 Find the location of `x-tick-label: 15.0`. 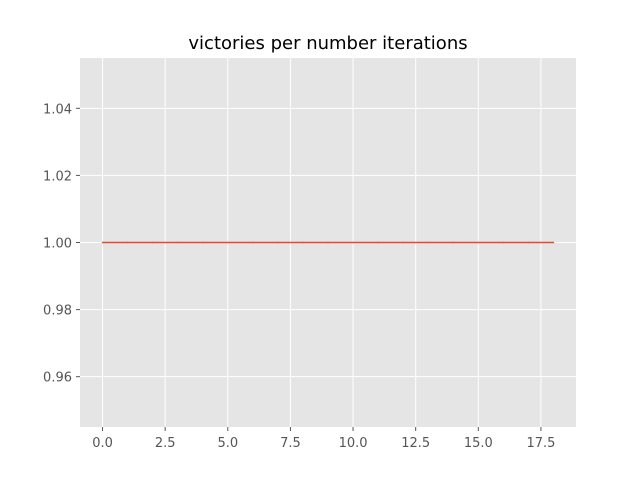

x-tick-label: 15.0 is located at coordinates (478, 443).